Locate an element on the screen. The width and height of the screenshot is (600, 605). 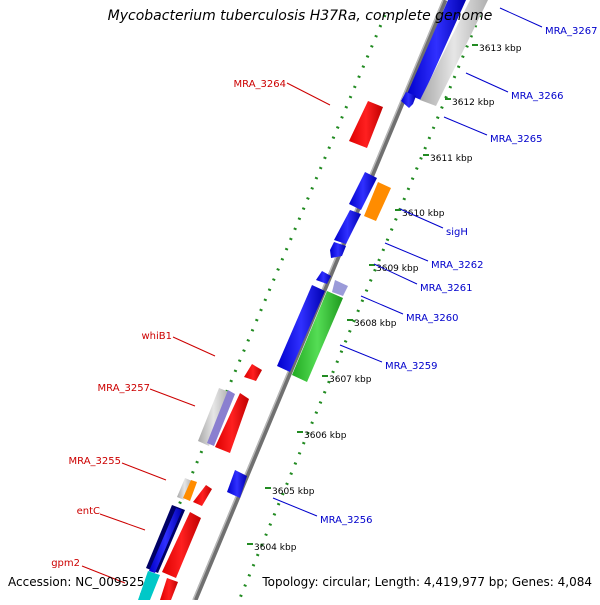
gene-label-forward: MRA_3261 is located at coordinates (446, 288).